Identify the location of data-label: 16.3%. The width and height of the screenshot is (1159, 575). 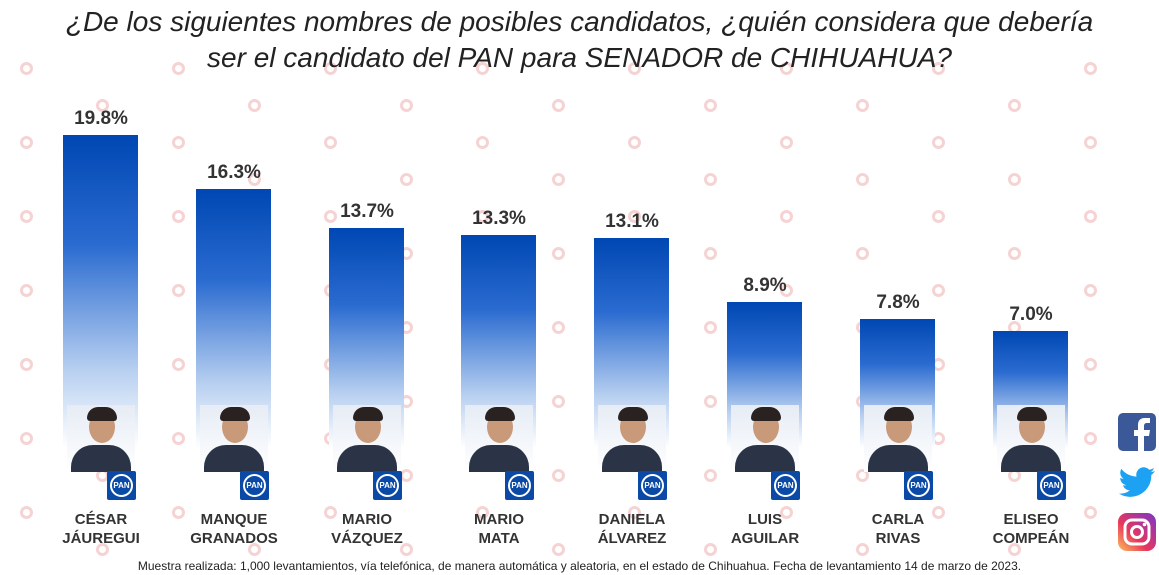
(234, 172).